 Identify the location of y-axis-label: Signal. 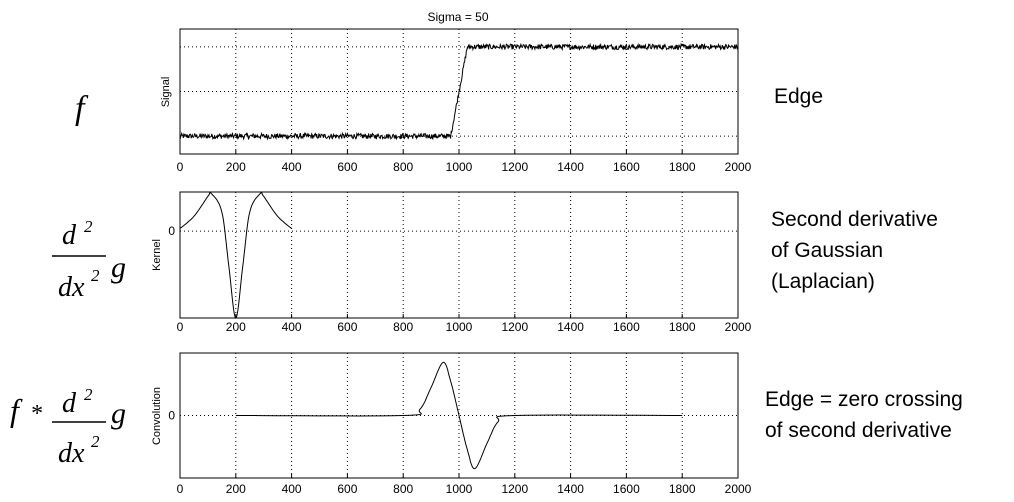
(166, 92).